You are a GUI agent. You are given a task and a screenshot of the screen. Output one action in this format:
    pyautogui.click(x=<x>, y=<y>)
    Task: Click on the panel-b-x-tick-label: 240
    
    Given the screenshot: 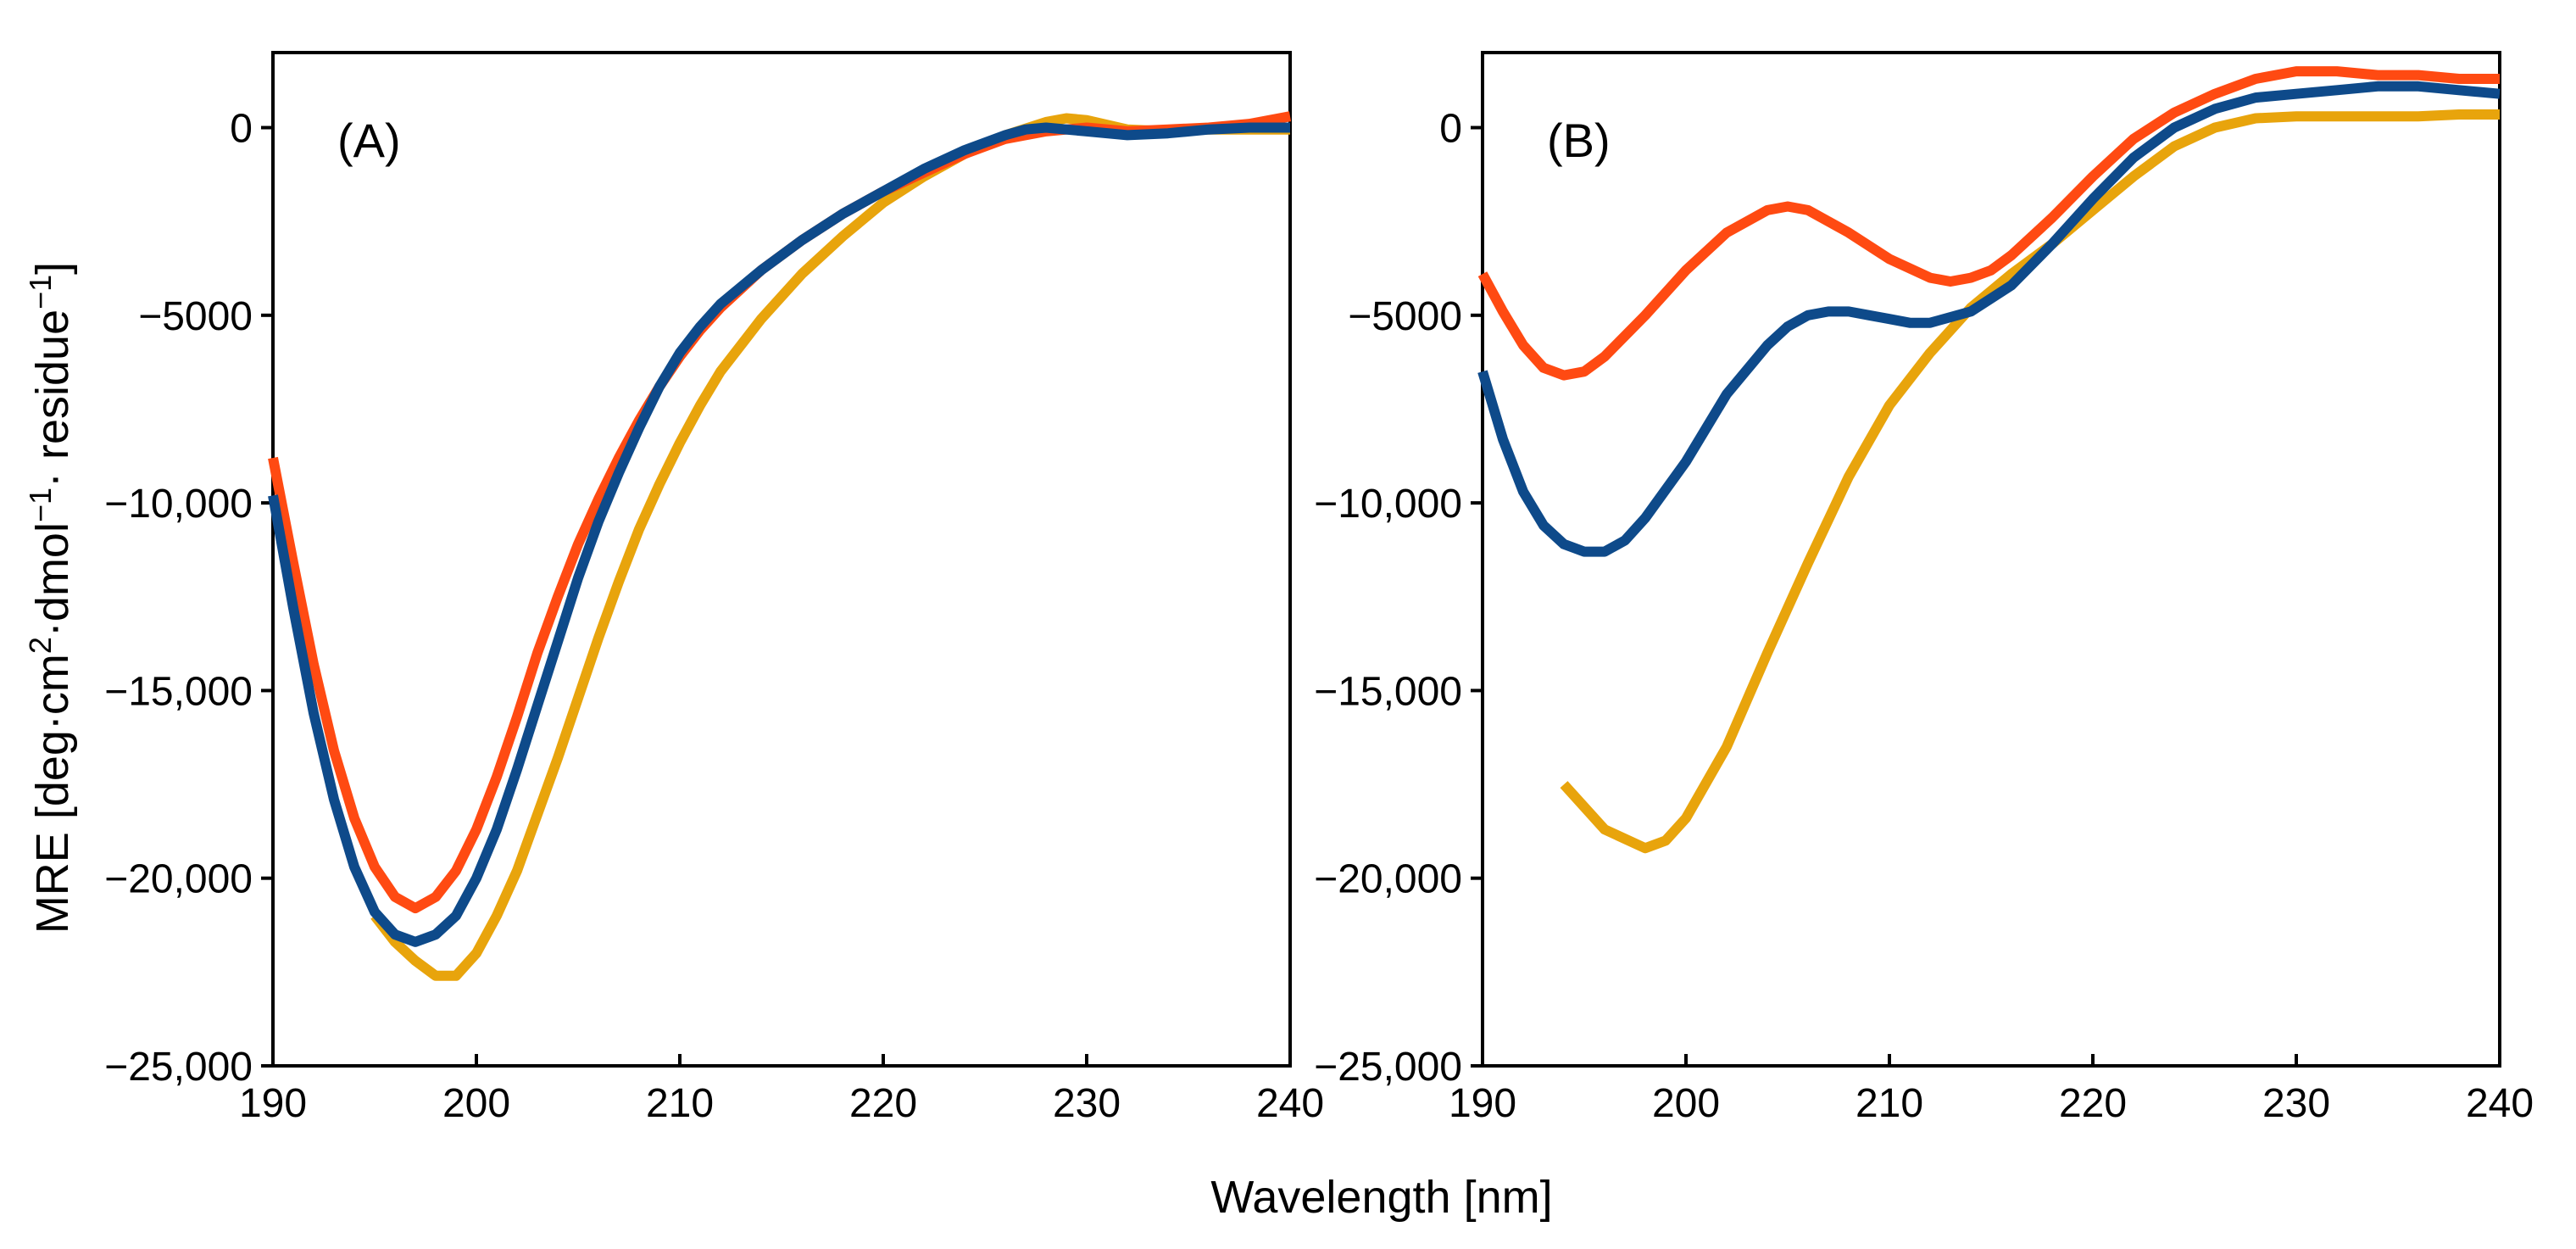 What is the action you would take?
    pyautogui.click(x=2500, y=1103)
    